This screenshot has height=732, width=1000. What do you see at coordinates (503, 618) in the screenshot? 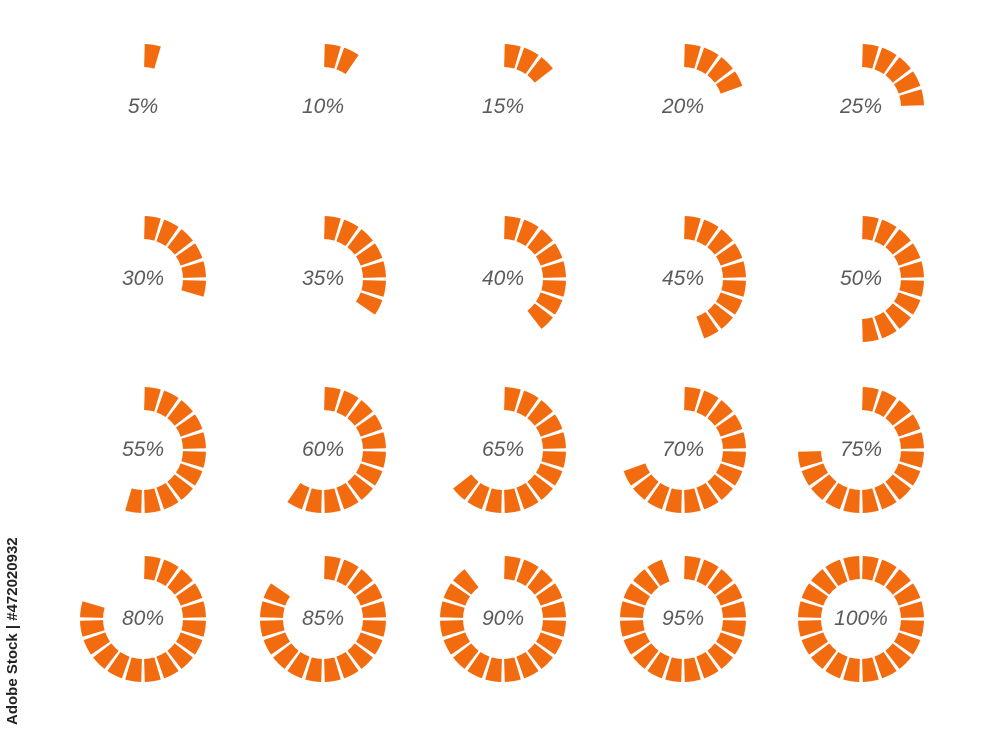
I see `percent-label: 90%` at bounding box center [503, 618].